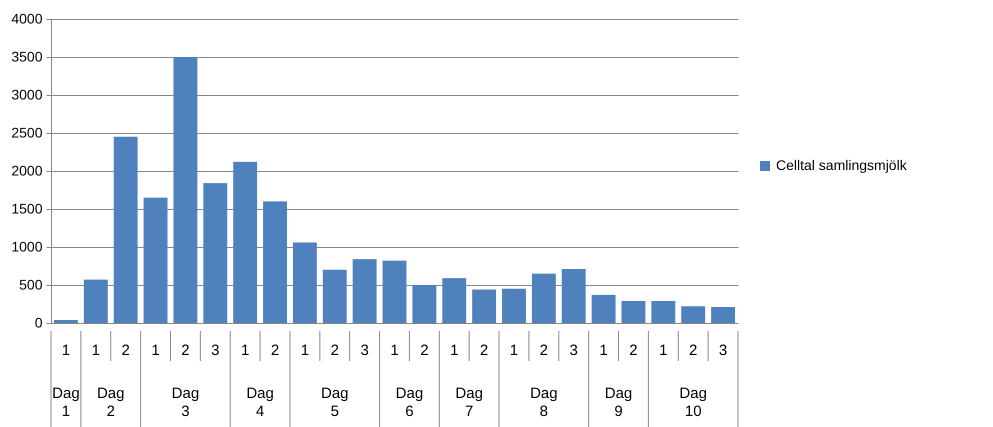 This screenshot has width=993, height=427. What do you see at coordinates (27, 18) in the screenshot?
I see `y-tick-label: 4000` at bounding box center [27, 18].